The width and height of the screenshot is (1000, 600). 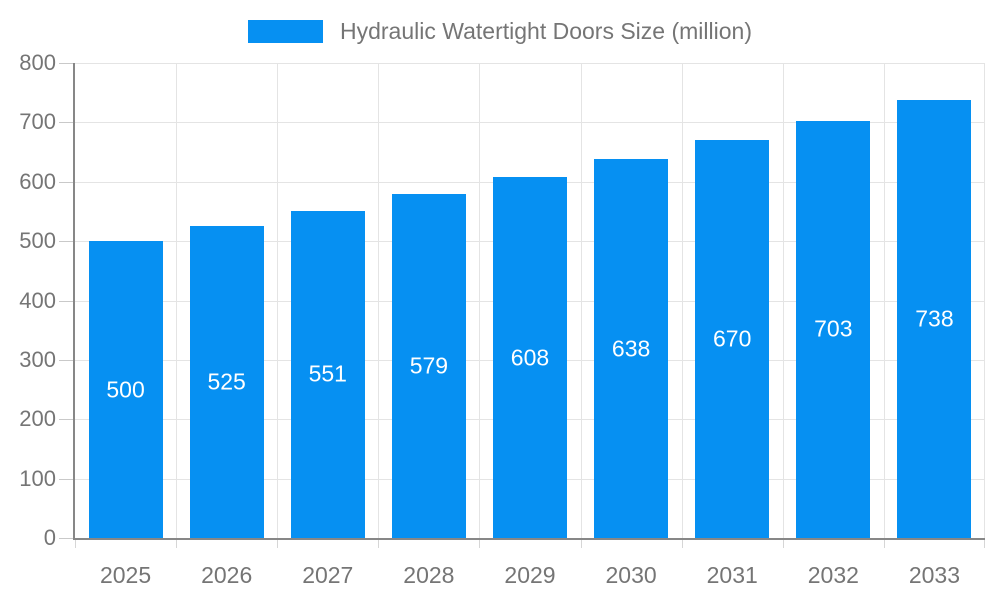 I want to click on x-axis-tick-label: 2030, so click(x=631, y=575).